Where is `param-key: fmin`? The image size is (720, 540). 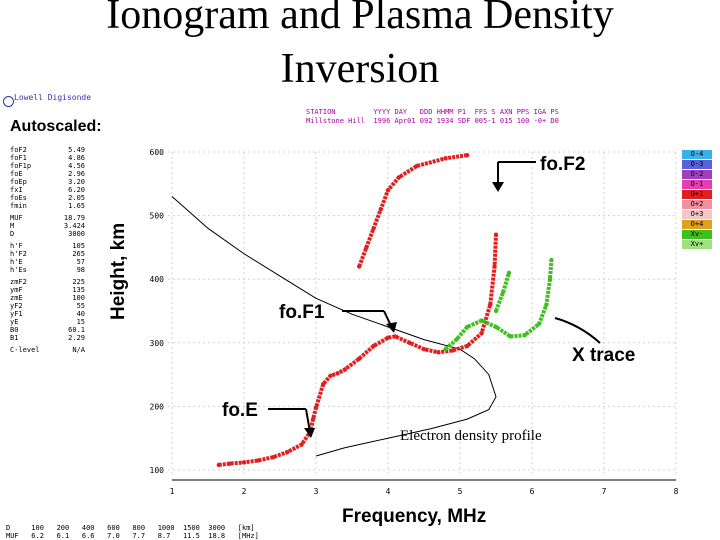 param-key: fmin is located at coordinates (18, 206).